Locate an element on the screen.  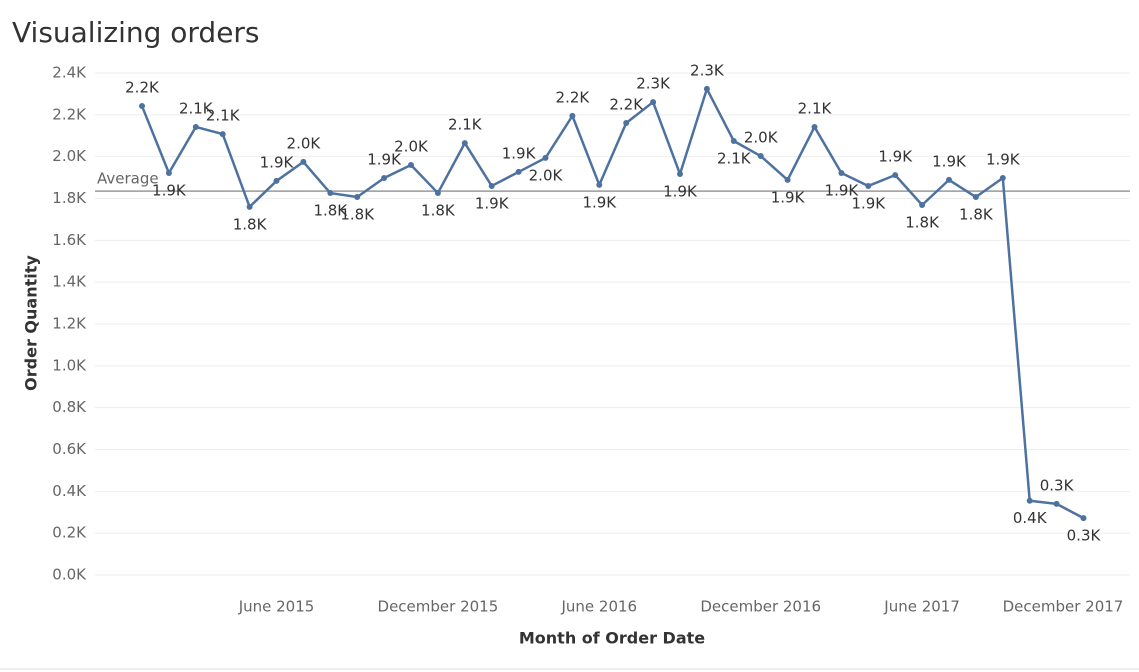
y-tick-label: 1.0K is located at coordinates (69, 365).